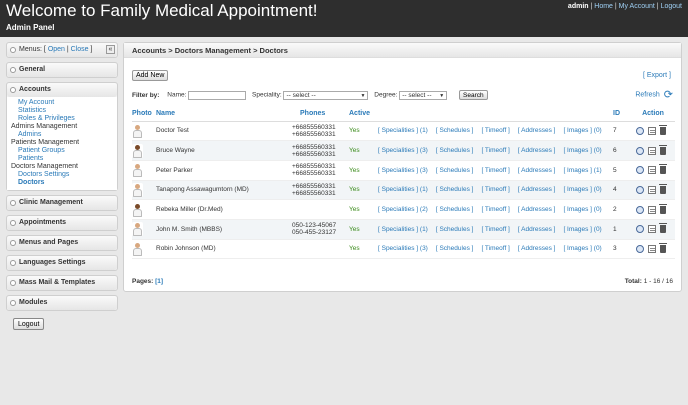 This screenshot has width=688, height=405. Describe the element at coordinates (159, 281) in the screenshot. I see `page-link: [1]` at that location.